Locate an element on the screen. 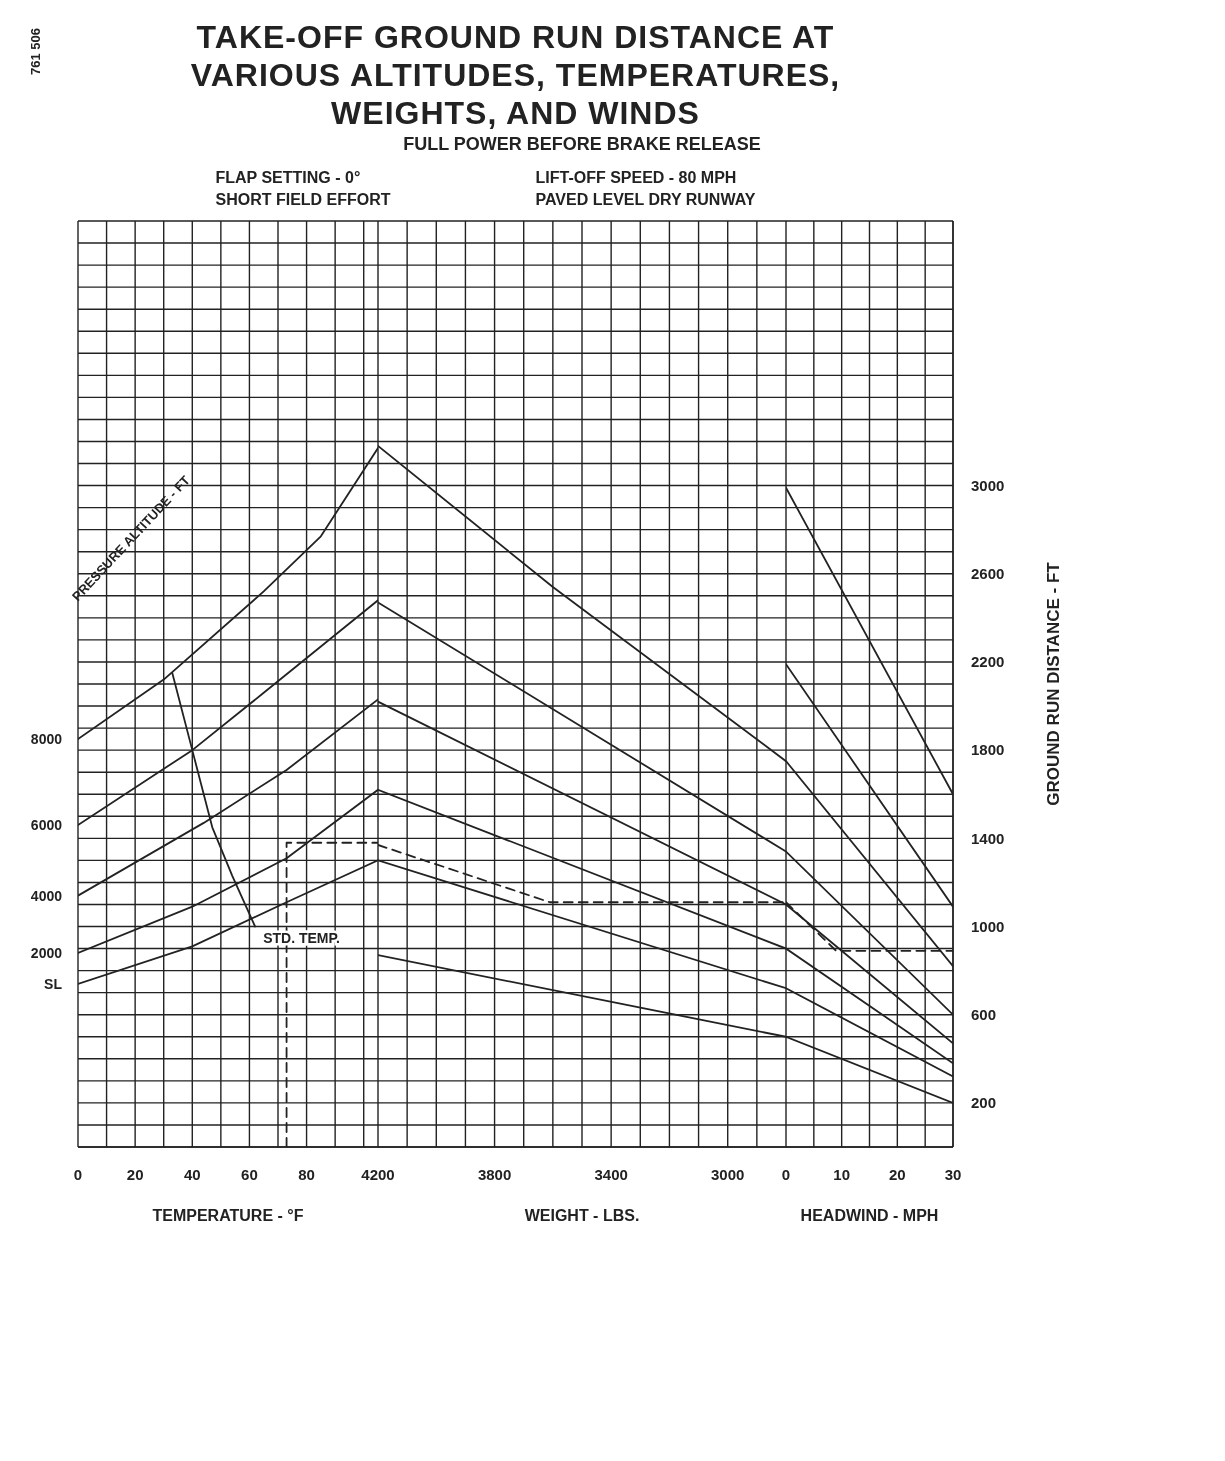 Image resolution: width=1225 pixels, height=1461 pixels. x-tick-label: 4200 is located at coordinates (378, 1174).